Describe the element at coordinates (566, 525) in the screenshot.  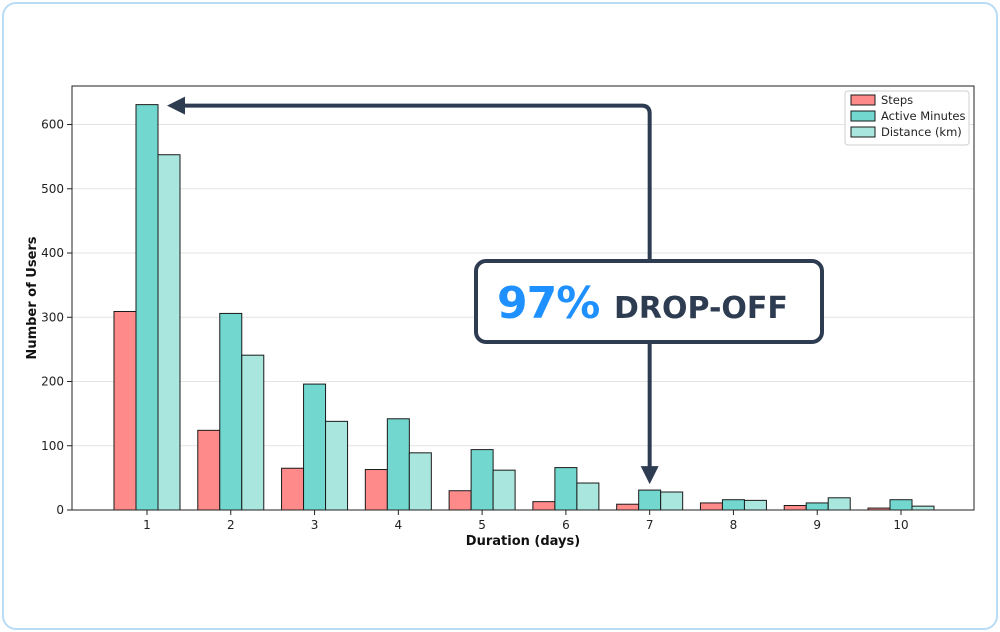
I see `x-tick-label: 6` at that location.